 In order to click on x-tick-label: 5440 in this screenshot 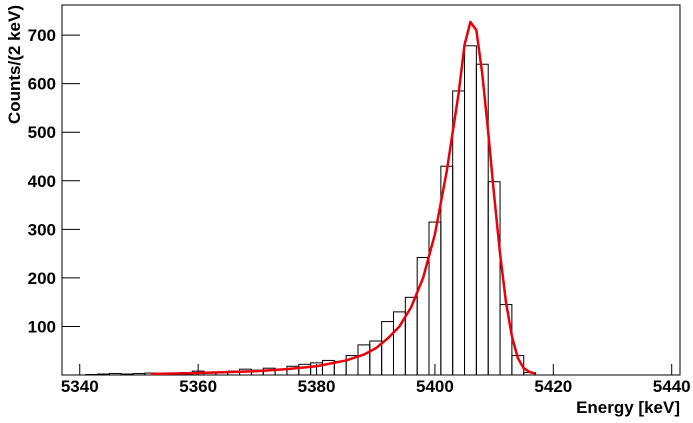, I will do `click(672, 386)`.